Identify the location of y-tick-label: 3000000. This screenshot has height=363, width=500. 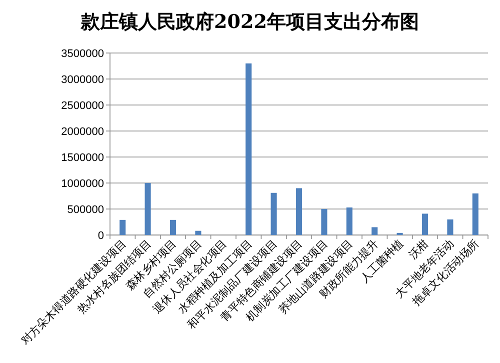
(82, 80).